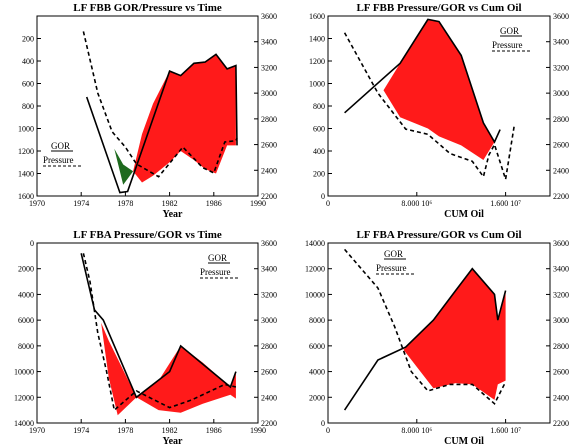 This screenshot has height=445, width=576. Describe the element at coordinates (315, 294) in the screenshot. I see `left-tick-label: 10000` at that location.